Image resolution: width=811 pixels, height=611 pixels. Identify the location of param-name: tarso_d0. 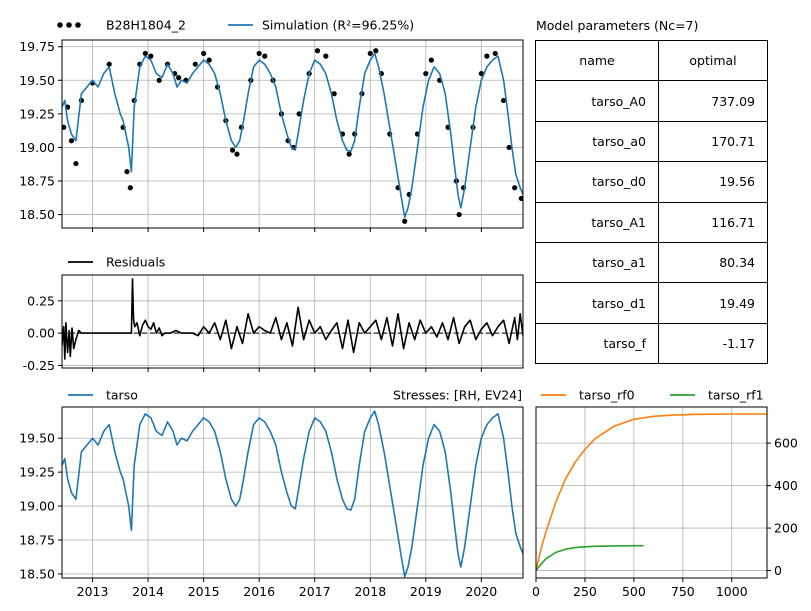
(597, 182).